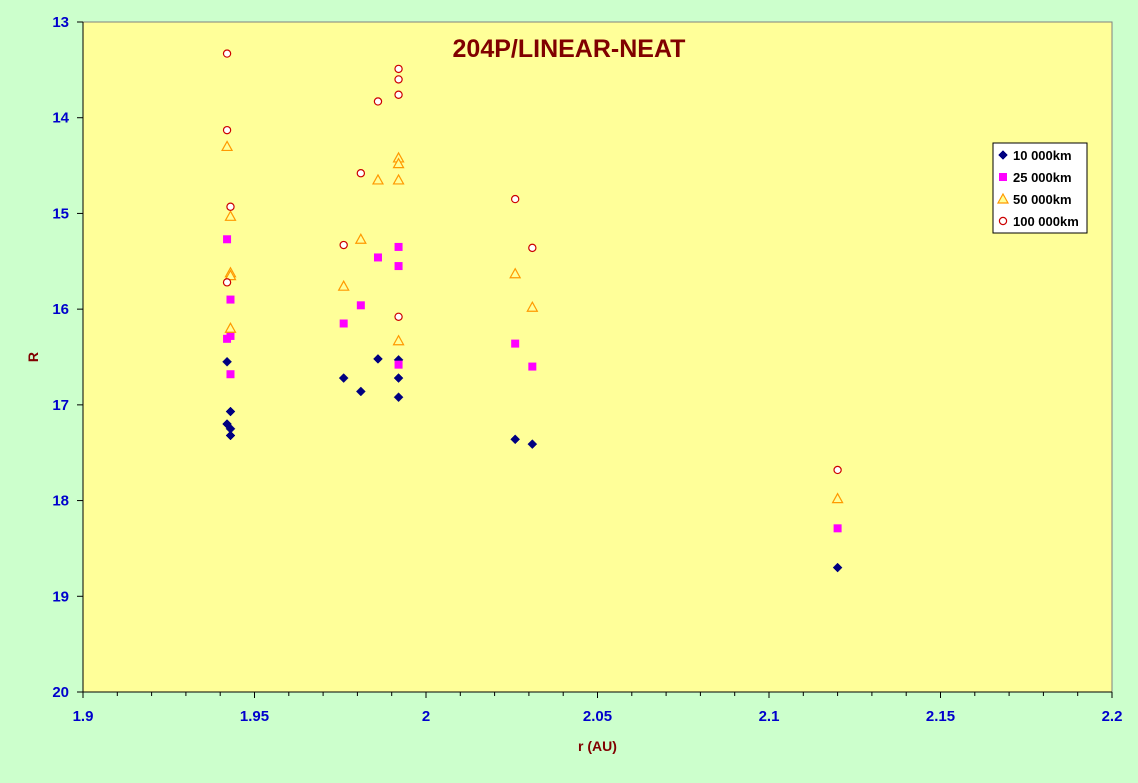 The width and height of the screenshot is (1138, 783). What do you see at coordinates (769, 716) in the screenshot?
I see `x-tick-label: 2.1` at bounding box center [769, 716].